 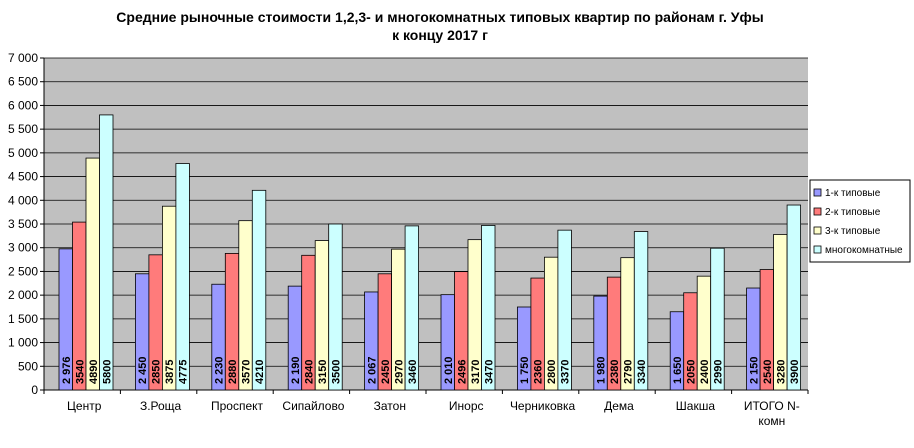 What do you see at coordinates (462, 372) in the screenshot?
I see `data-label: 2496` at bounding box center [462, 372].